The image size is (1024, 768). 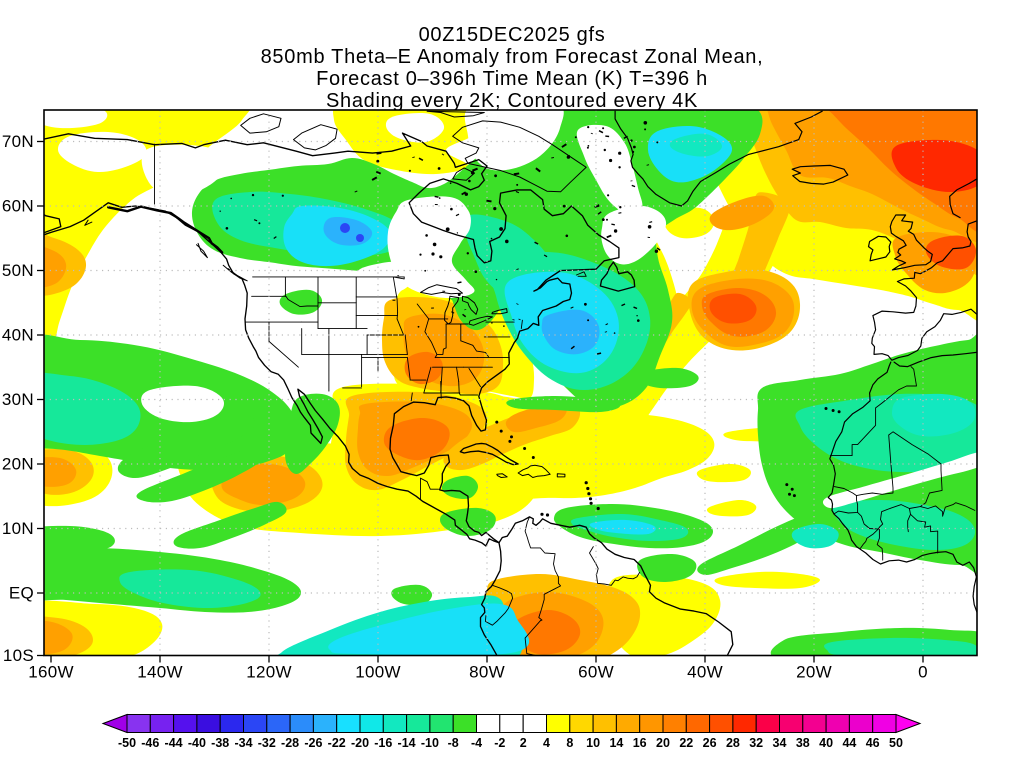 What do you see at coordinates (733, 743) in the screenshot?
I see `svg-text: 28` at bounding box center [733, 743].